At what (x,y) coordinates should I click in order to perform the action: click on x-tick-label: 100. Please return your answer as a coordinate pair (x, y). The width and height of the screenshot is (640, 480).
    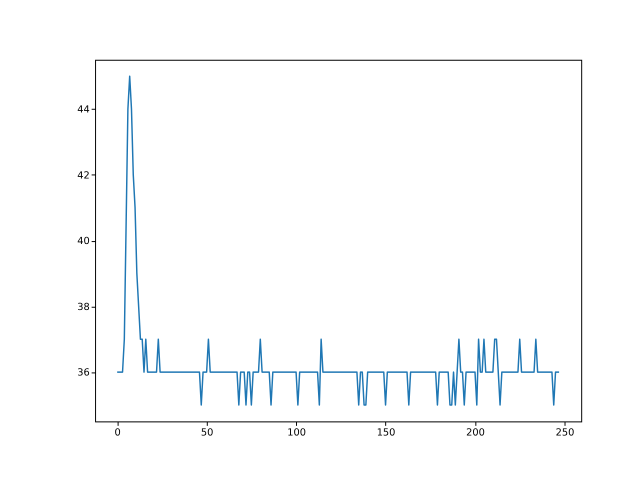
    Looking at the image, I should click on (296, 433).